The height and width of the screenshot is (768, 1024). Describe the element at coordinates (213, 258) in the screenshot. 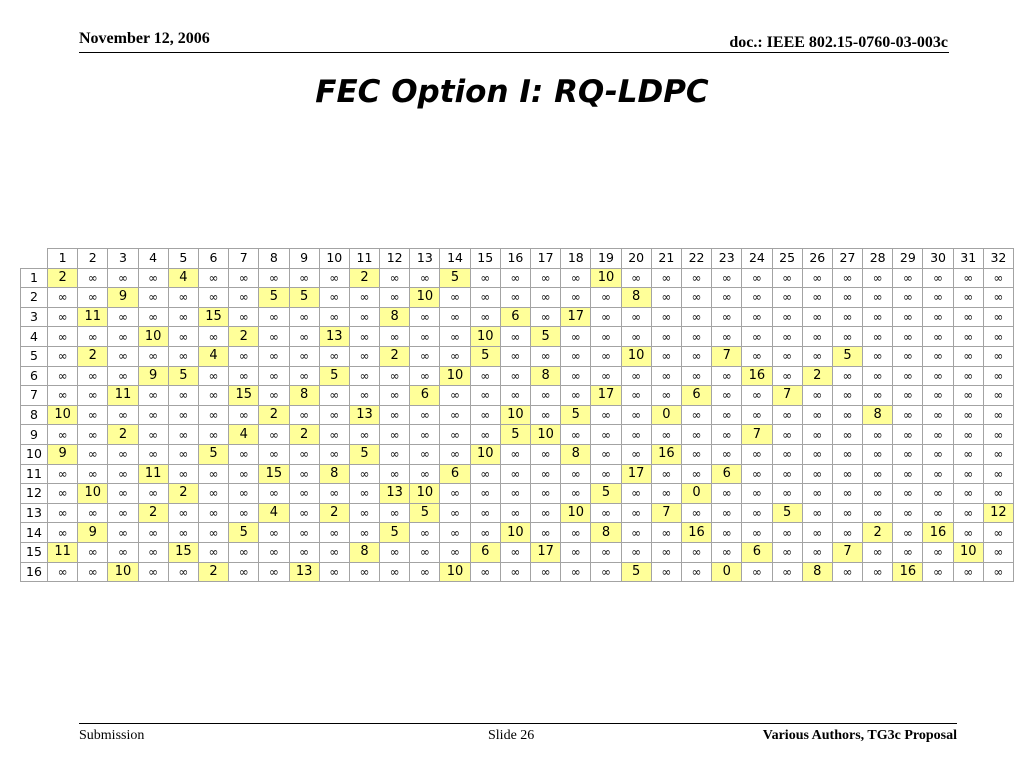

I see `column-header: 6` at that location.